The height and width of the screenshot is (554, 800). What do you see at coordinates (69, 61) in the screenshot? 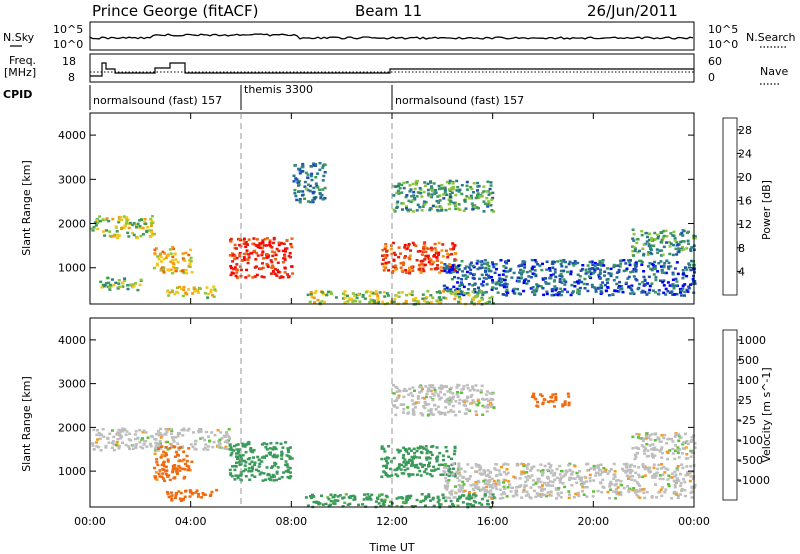
I see `freq-tick-top: 18` at bounding box center [69, 61].